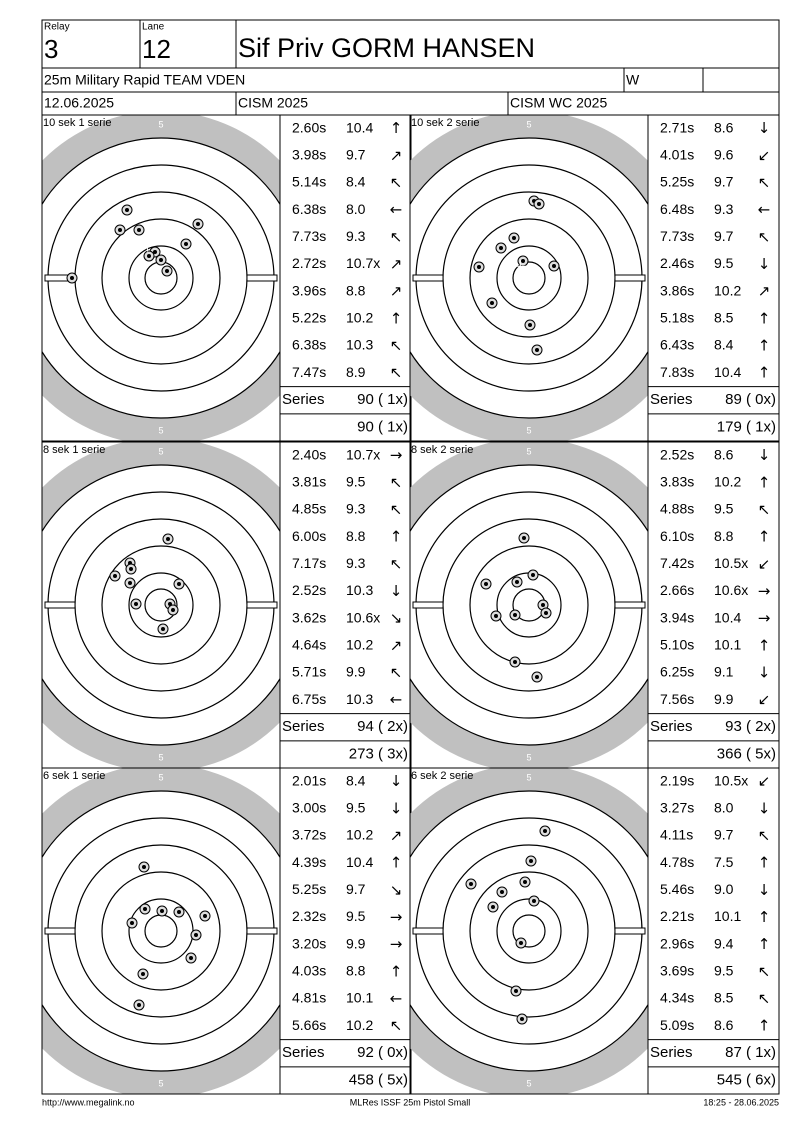 Image resolution: width=800 pixels, height=1130 pixels. I want to click on shot-time: 4.34s, so click(677, 998).